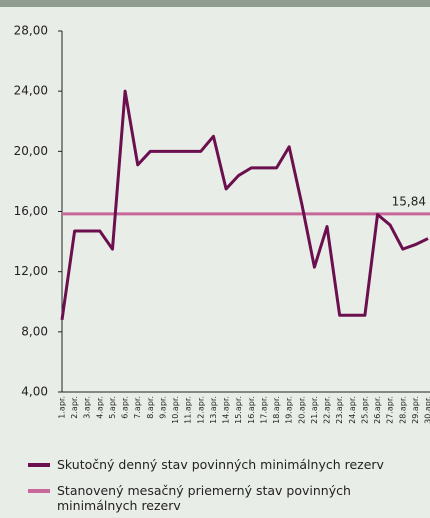  What do you see at coordinates (352, 410) in the screenshot?
I see `x-tick-label: 24.apr.` at bounding box center [352, 410].